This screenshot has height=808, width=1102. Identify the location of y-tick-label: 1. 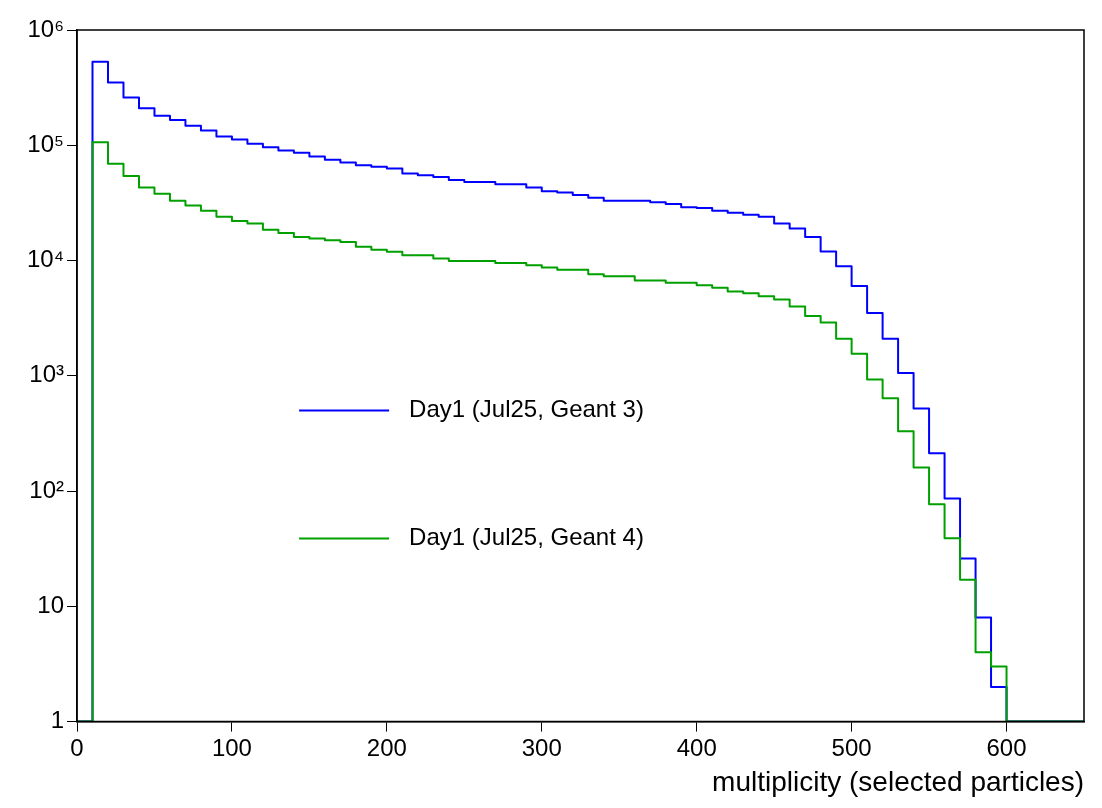
(57, 720).